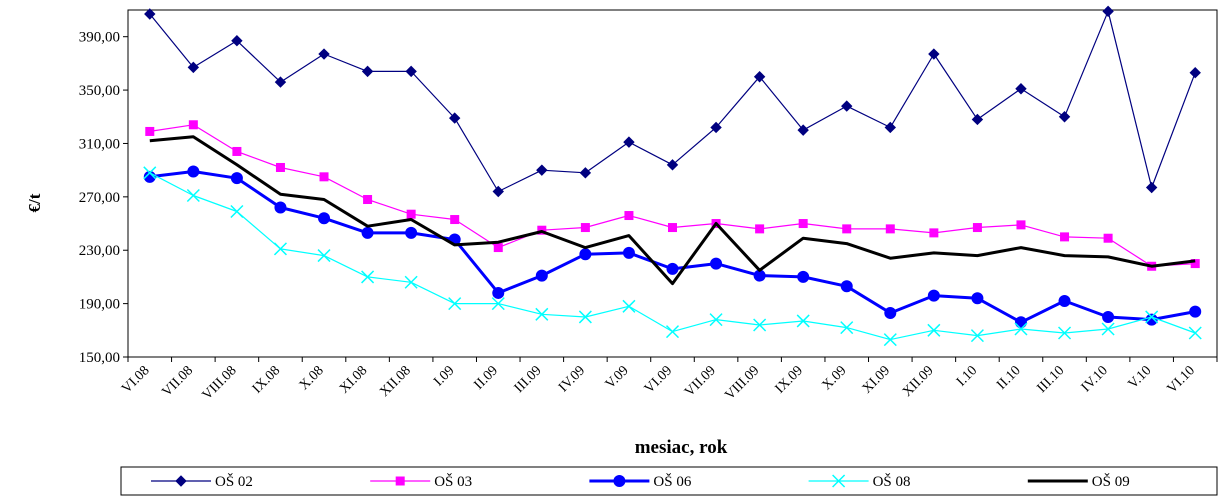 The height and width of the screenshot is (499, 1230). What do you see at coordinates (395, 381) in the screenshot?
I see `x-tick-label: XII.08` at bounding box center [395, 381].